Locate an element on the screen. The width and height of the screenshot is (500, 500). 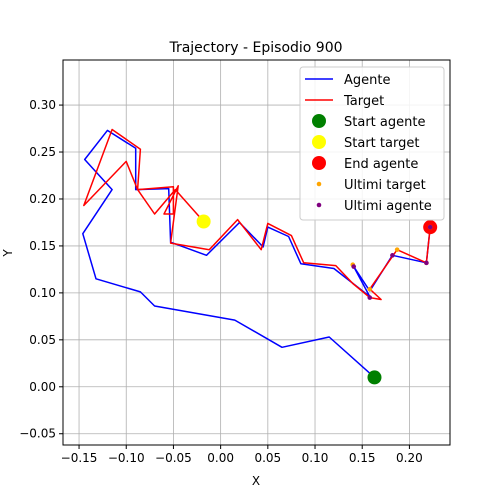
x-axis-label: X is located at coordinates (256, 481).